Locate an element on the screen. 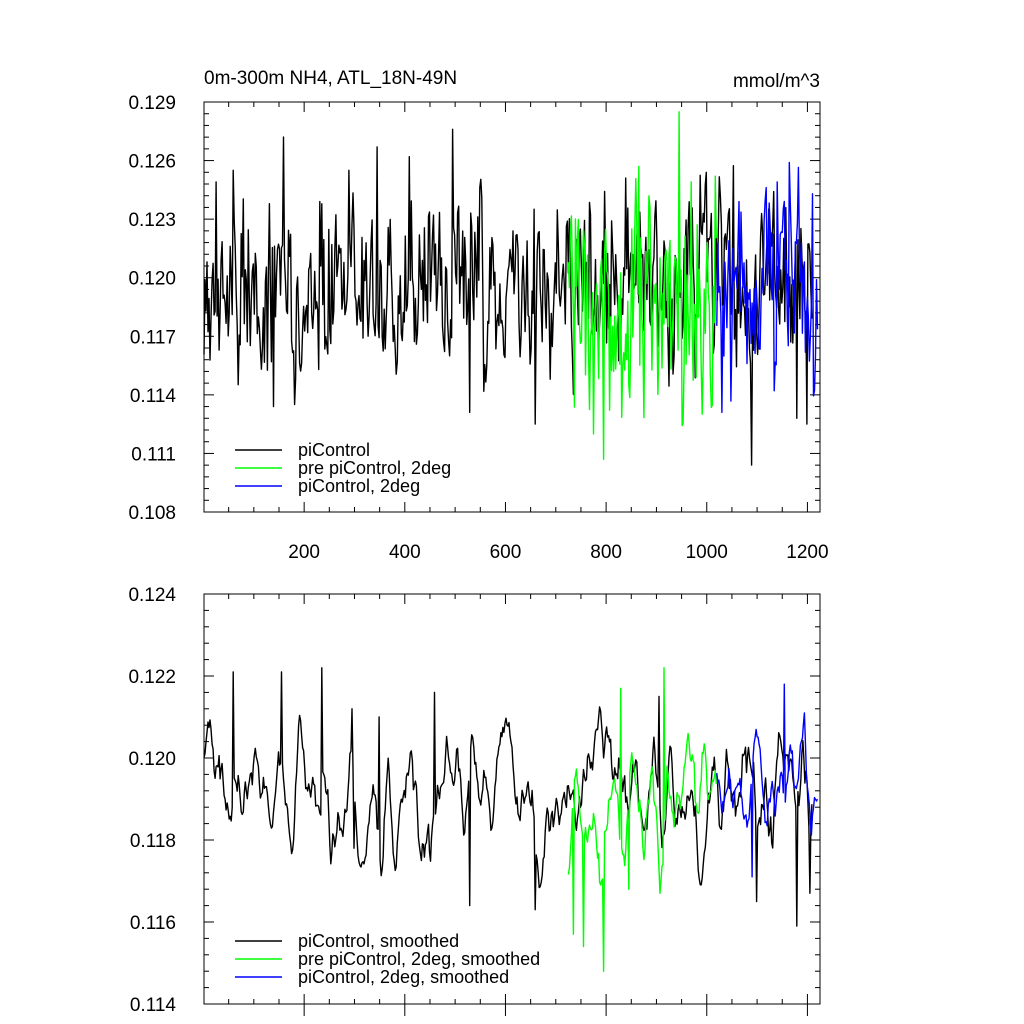 This screenshot has height=1024, width=1024. legend-label: piControl is located at coordinates (334, 450).